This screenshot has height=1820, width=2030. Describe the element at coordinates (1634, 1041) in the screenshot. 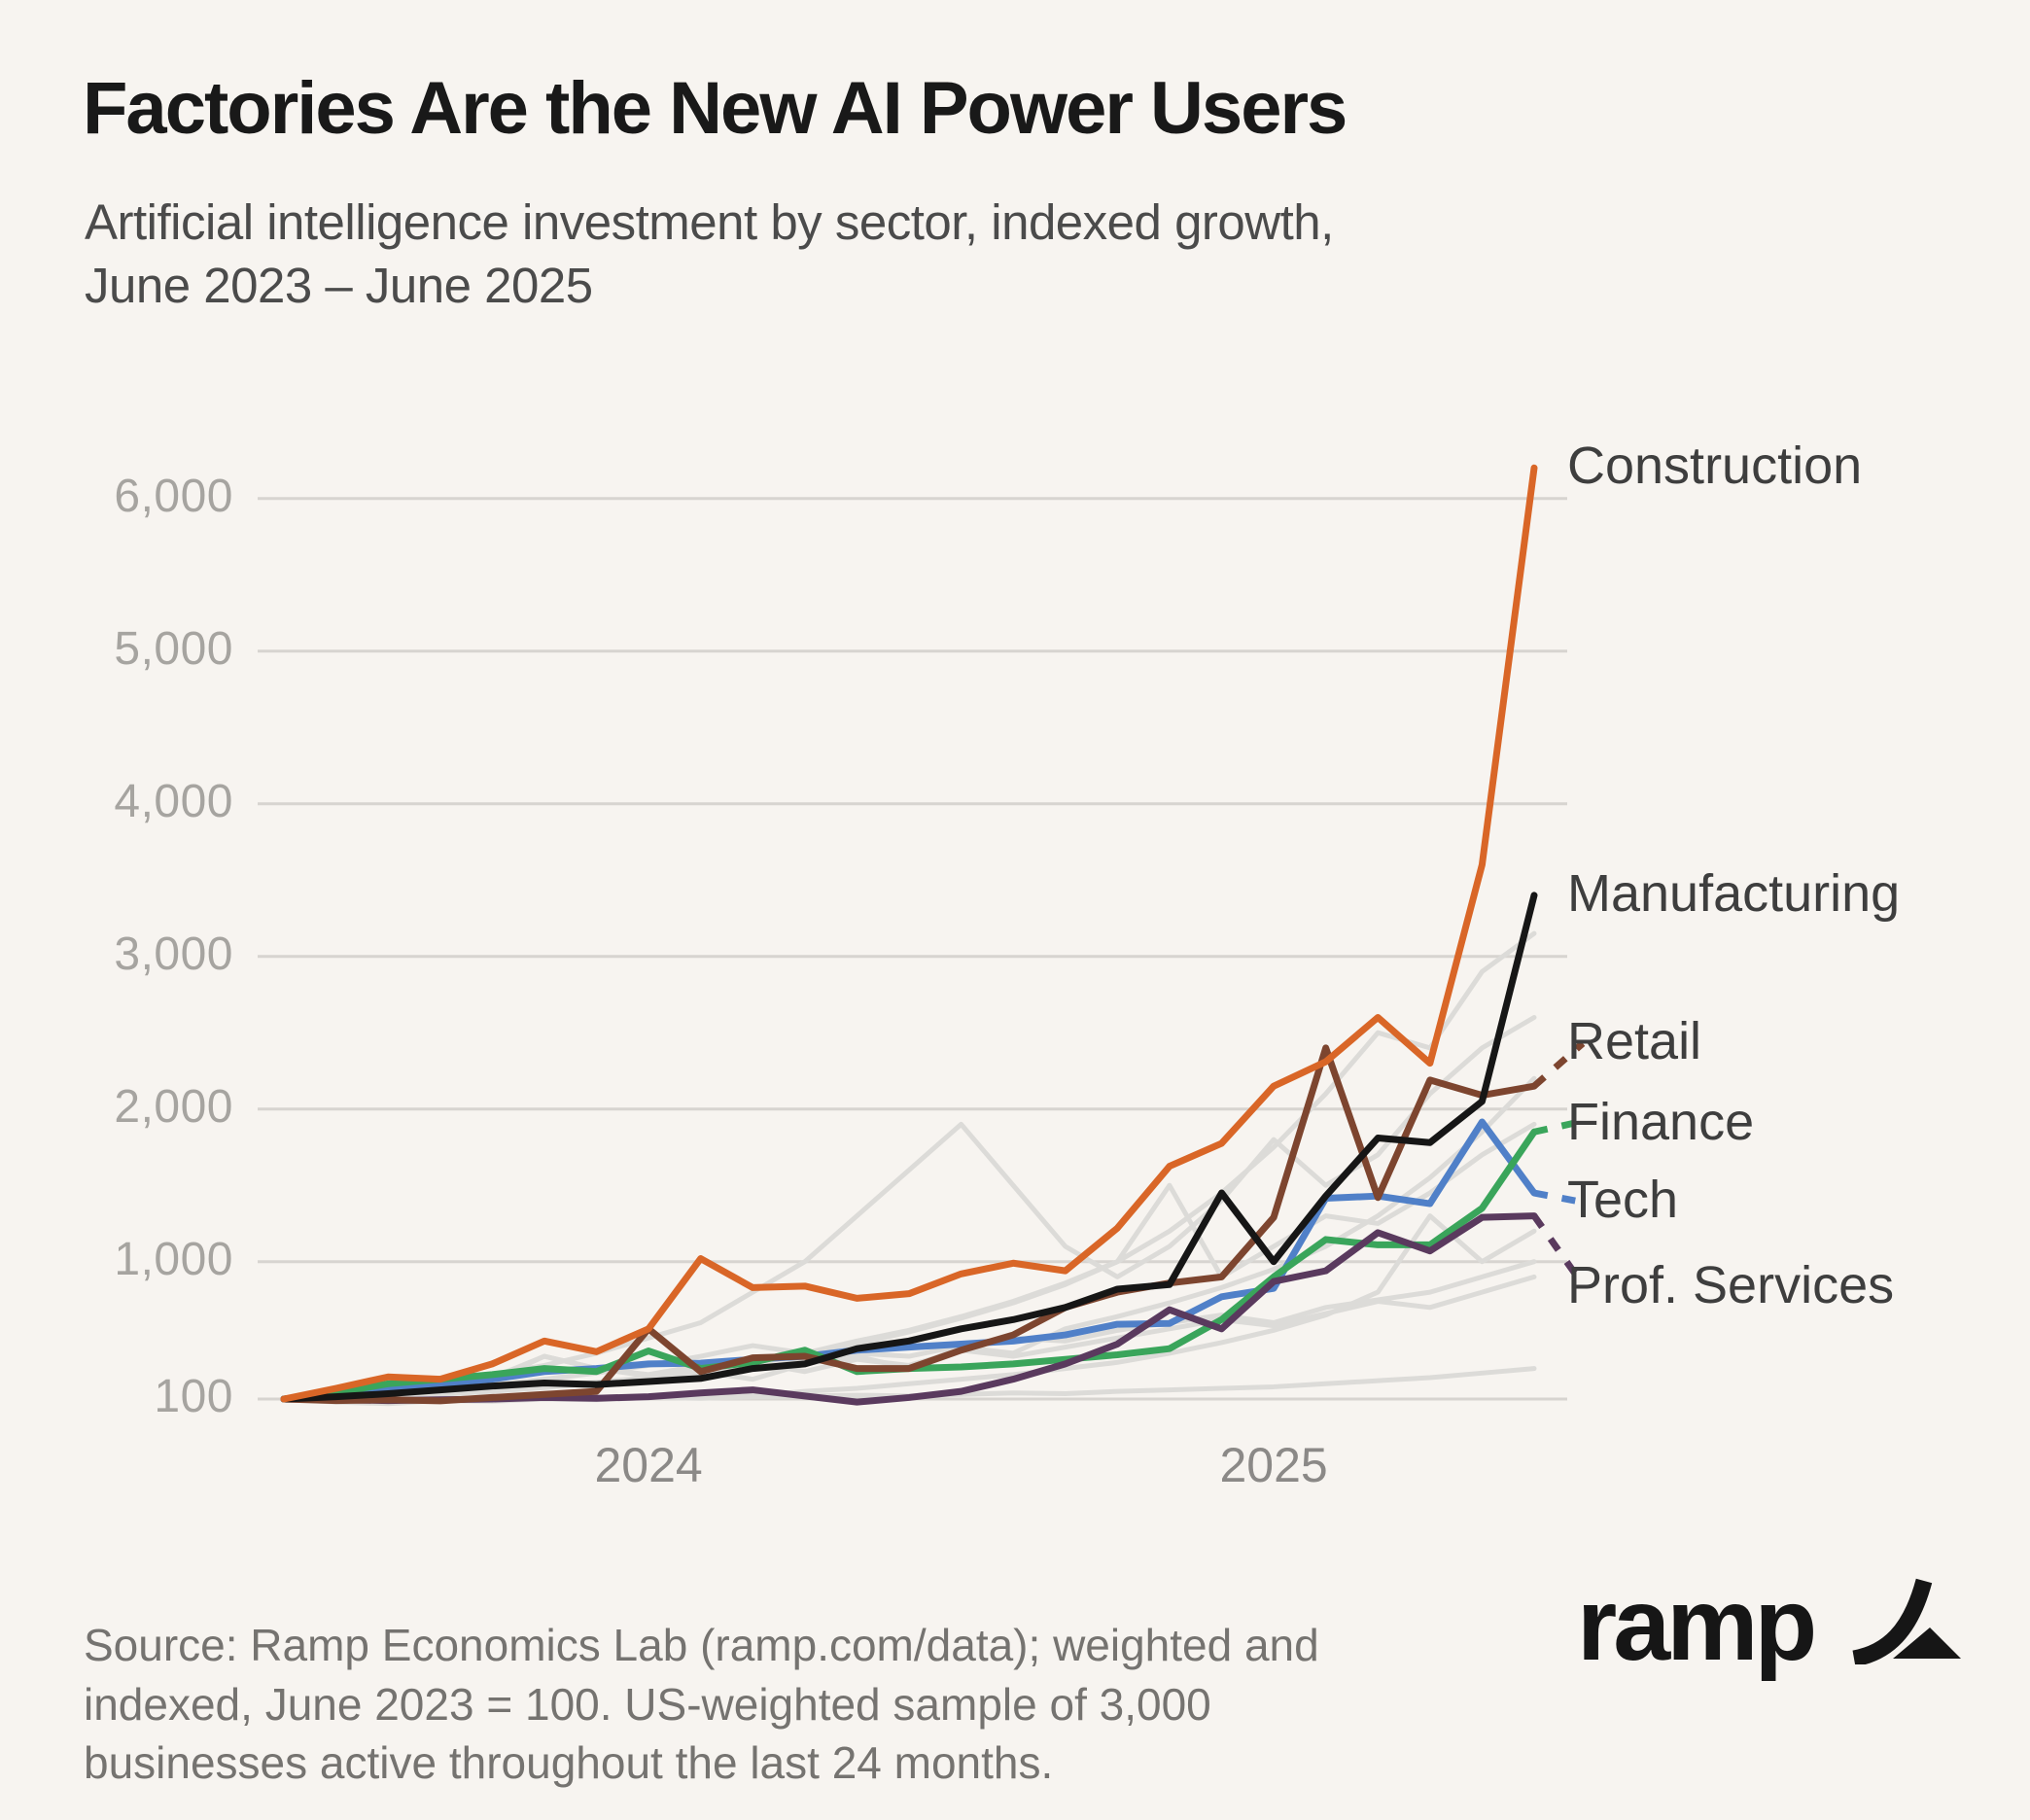

I see `series-label-retail: Retail` at that location.